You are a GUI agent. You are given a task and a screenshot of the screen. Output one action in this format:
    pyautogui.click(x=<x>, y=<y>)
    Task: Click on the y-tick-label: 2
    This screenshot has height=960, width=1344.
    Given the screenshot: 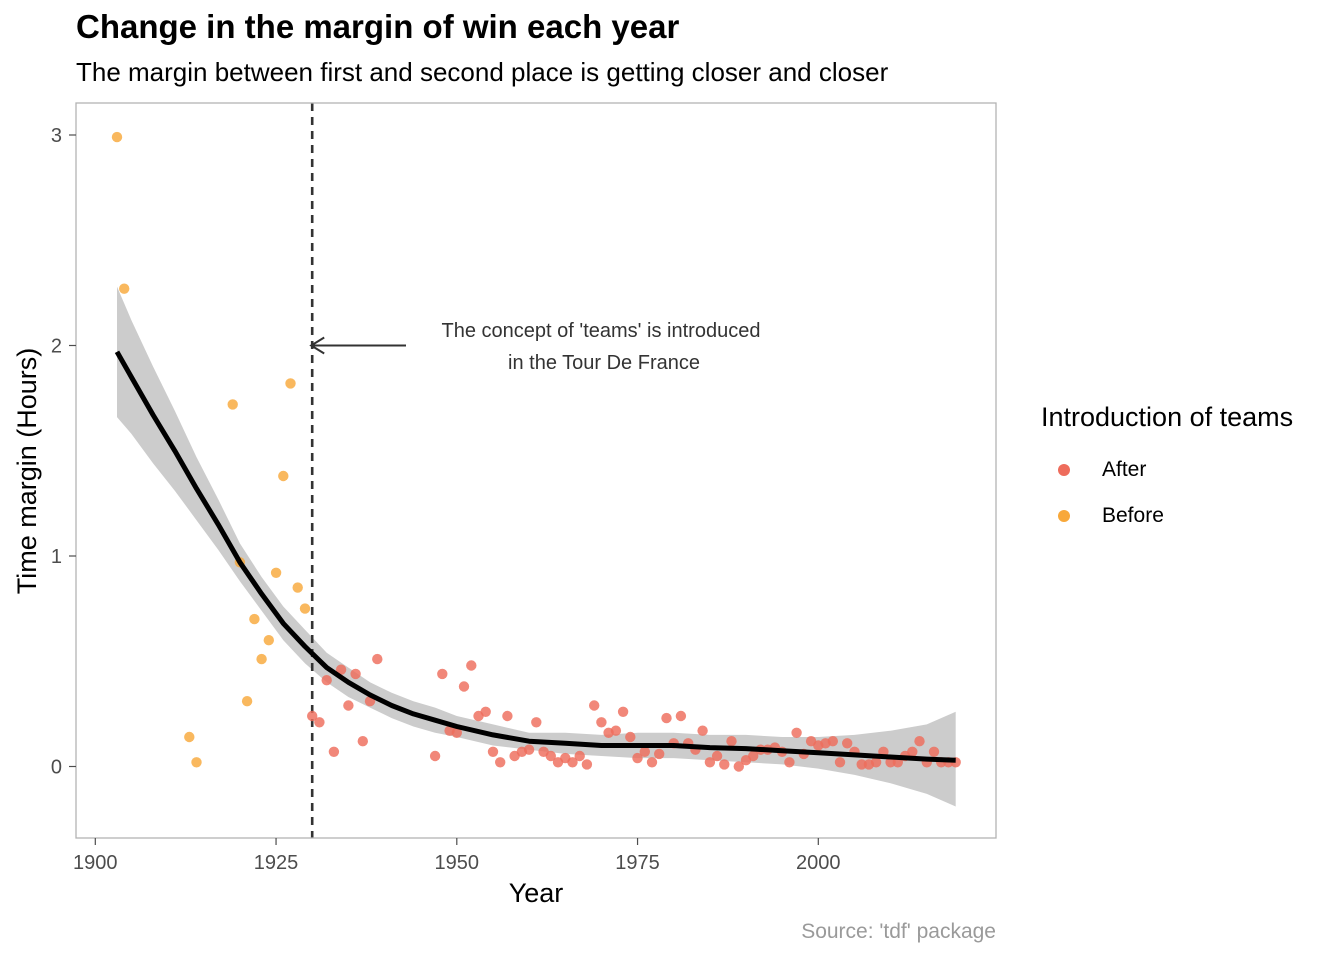 What is the action you would take?
    pyautogui.click(x=56, y=347)
    